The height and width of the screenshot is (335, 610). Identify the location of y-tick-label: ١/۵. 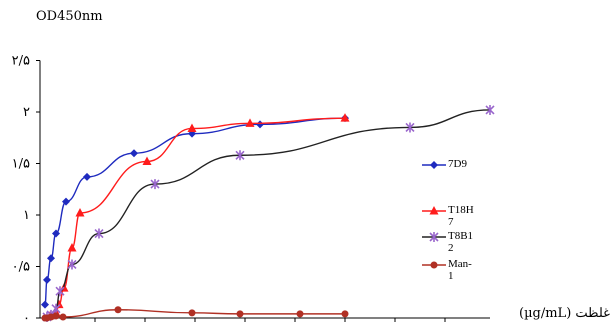
(21, 164).